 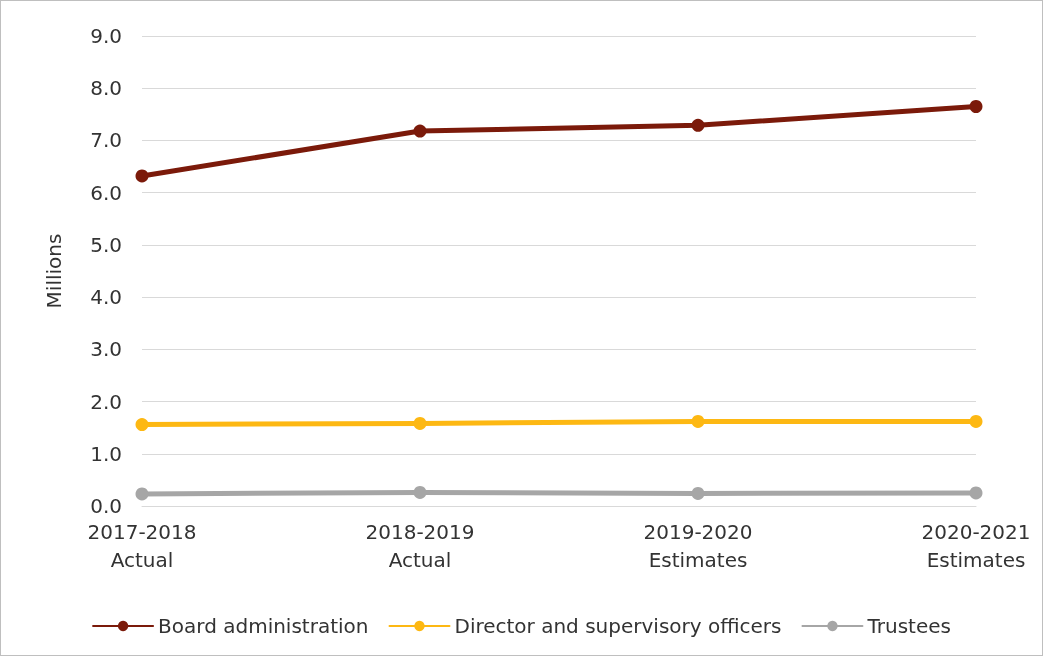 I want to click on y-tick-label: 9.0, so click(x=106, y=36).